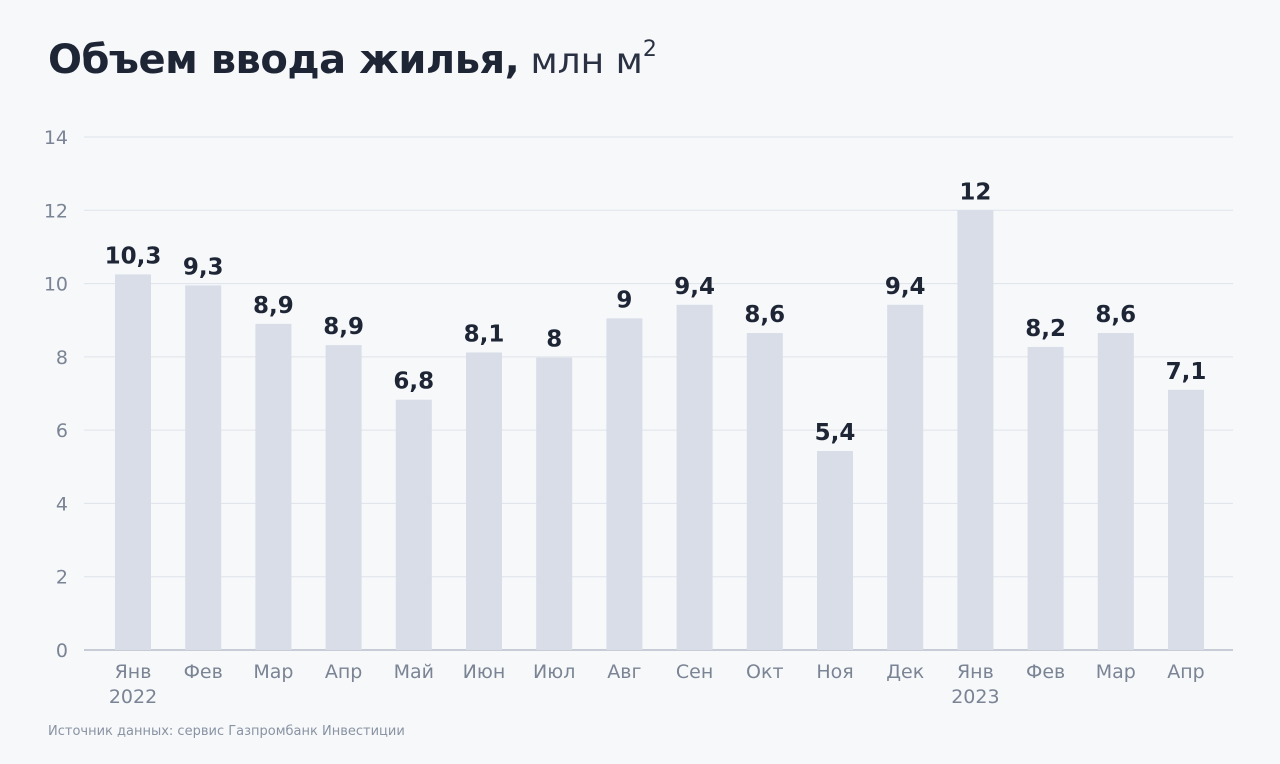 Image resolution: width=1280 pixels, height=764 pixels. Describe the element at coordinates (765, 672) in the screenshot. I see `x-tick-label: Окт` at that location.